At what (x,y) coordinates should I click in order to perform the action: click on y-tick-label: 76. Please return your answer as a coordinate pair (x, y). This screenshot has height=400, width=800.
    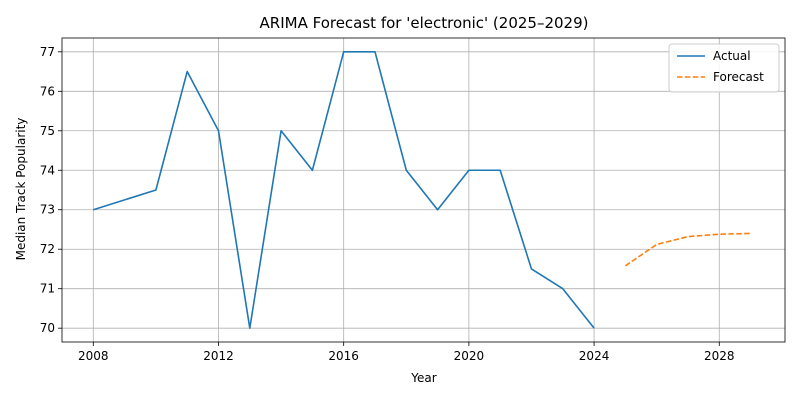
    Looking at the image, I should click on (47, 91).